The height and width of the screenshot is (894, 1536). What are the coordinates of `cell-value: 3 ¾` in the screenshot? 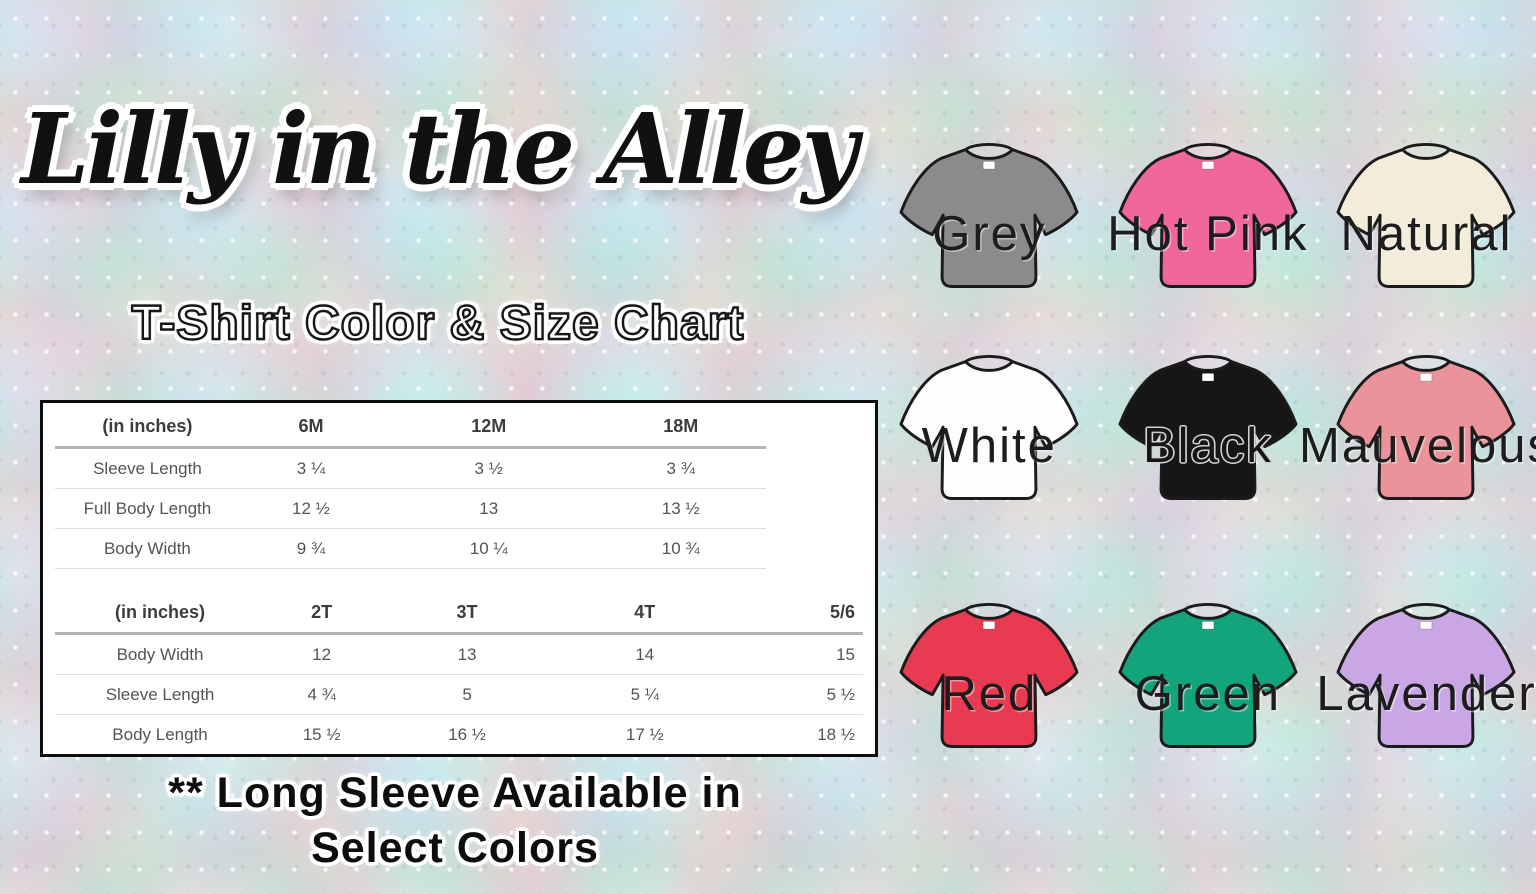 It's located at (680, 468).